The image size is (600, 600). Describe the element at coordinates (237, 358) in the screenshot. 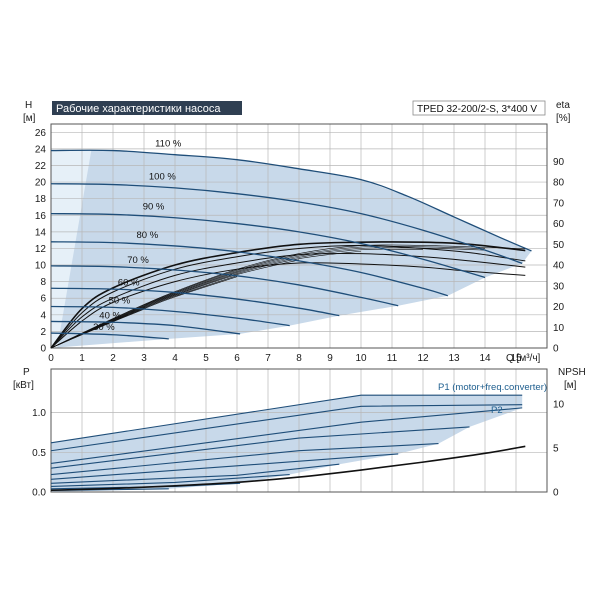

I see `x-tick-label: 6` at that location.